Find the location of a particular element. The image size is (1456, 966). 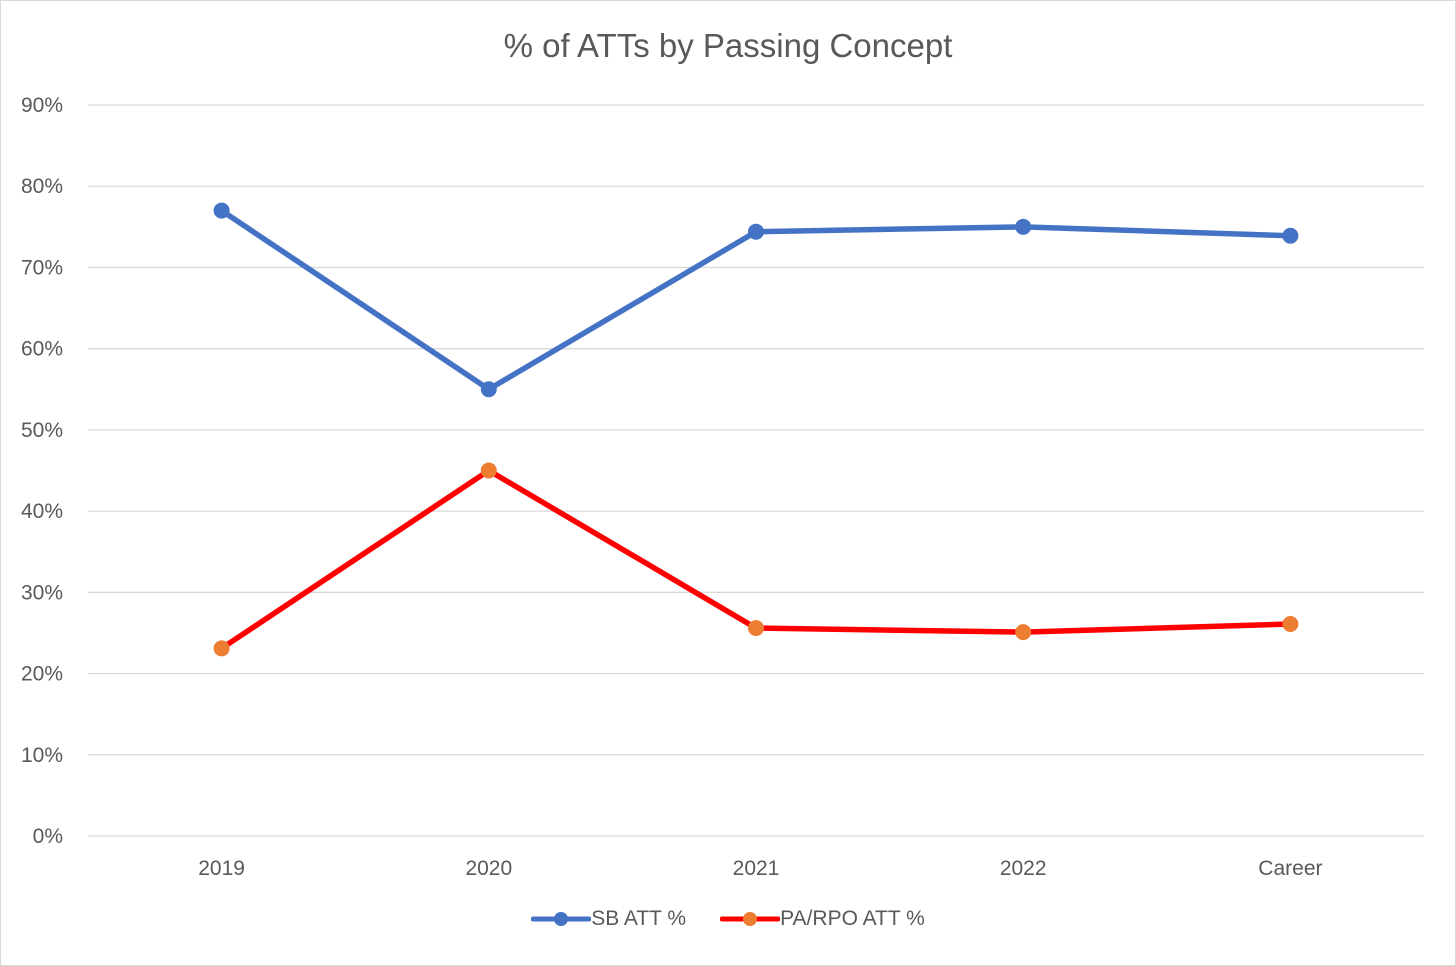

legend-item: PA/RPO ATT % is located at coordinates (822, 919).